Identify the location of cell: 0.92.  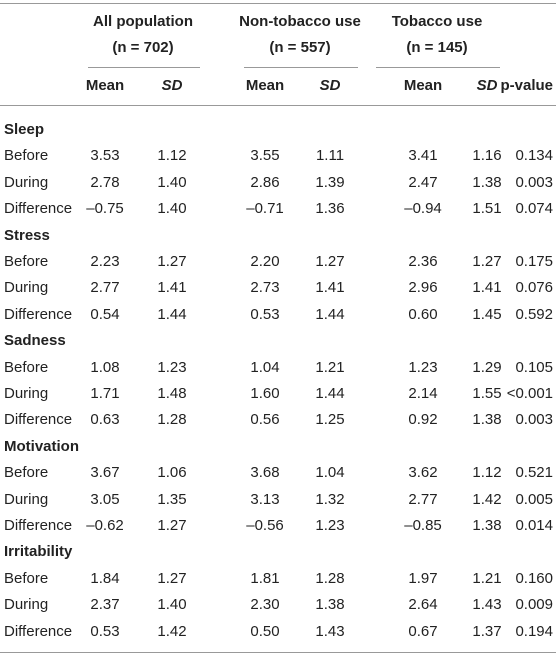
(423, 420).